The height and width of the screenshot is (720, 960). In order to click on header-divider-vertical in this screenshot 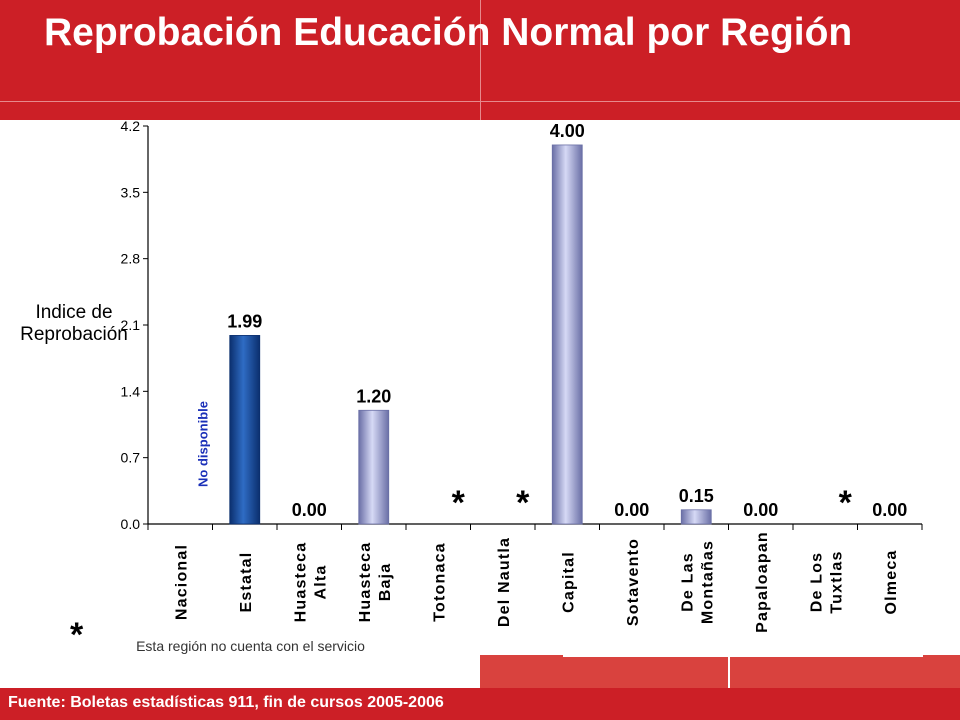, I will do `click(480, 60)`.